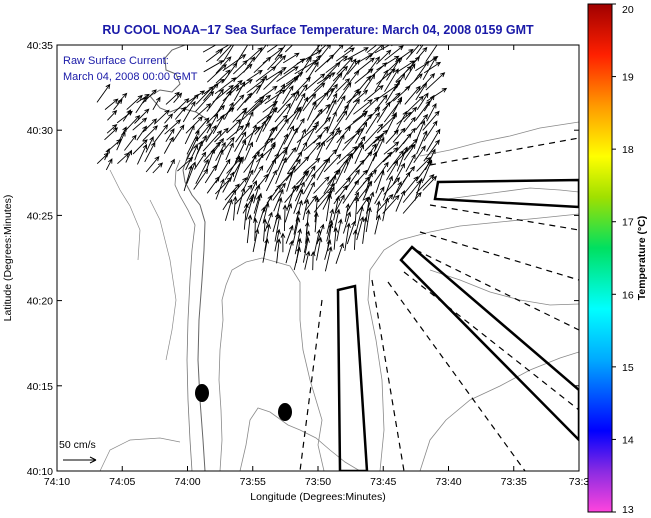 This screenshot has height=518, width=651. What do you see at coordinates (383, 482) in the screenshot?
I see `x-tick-label: 73:45` at bounding box center [383, 482].